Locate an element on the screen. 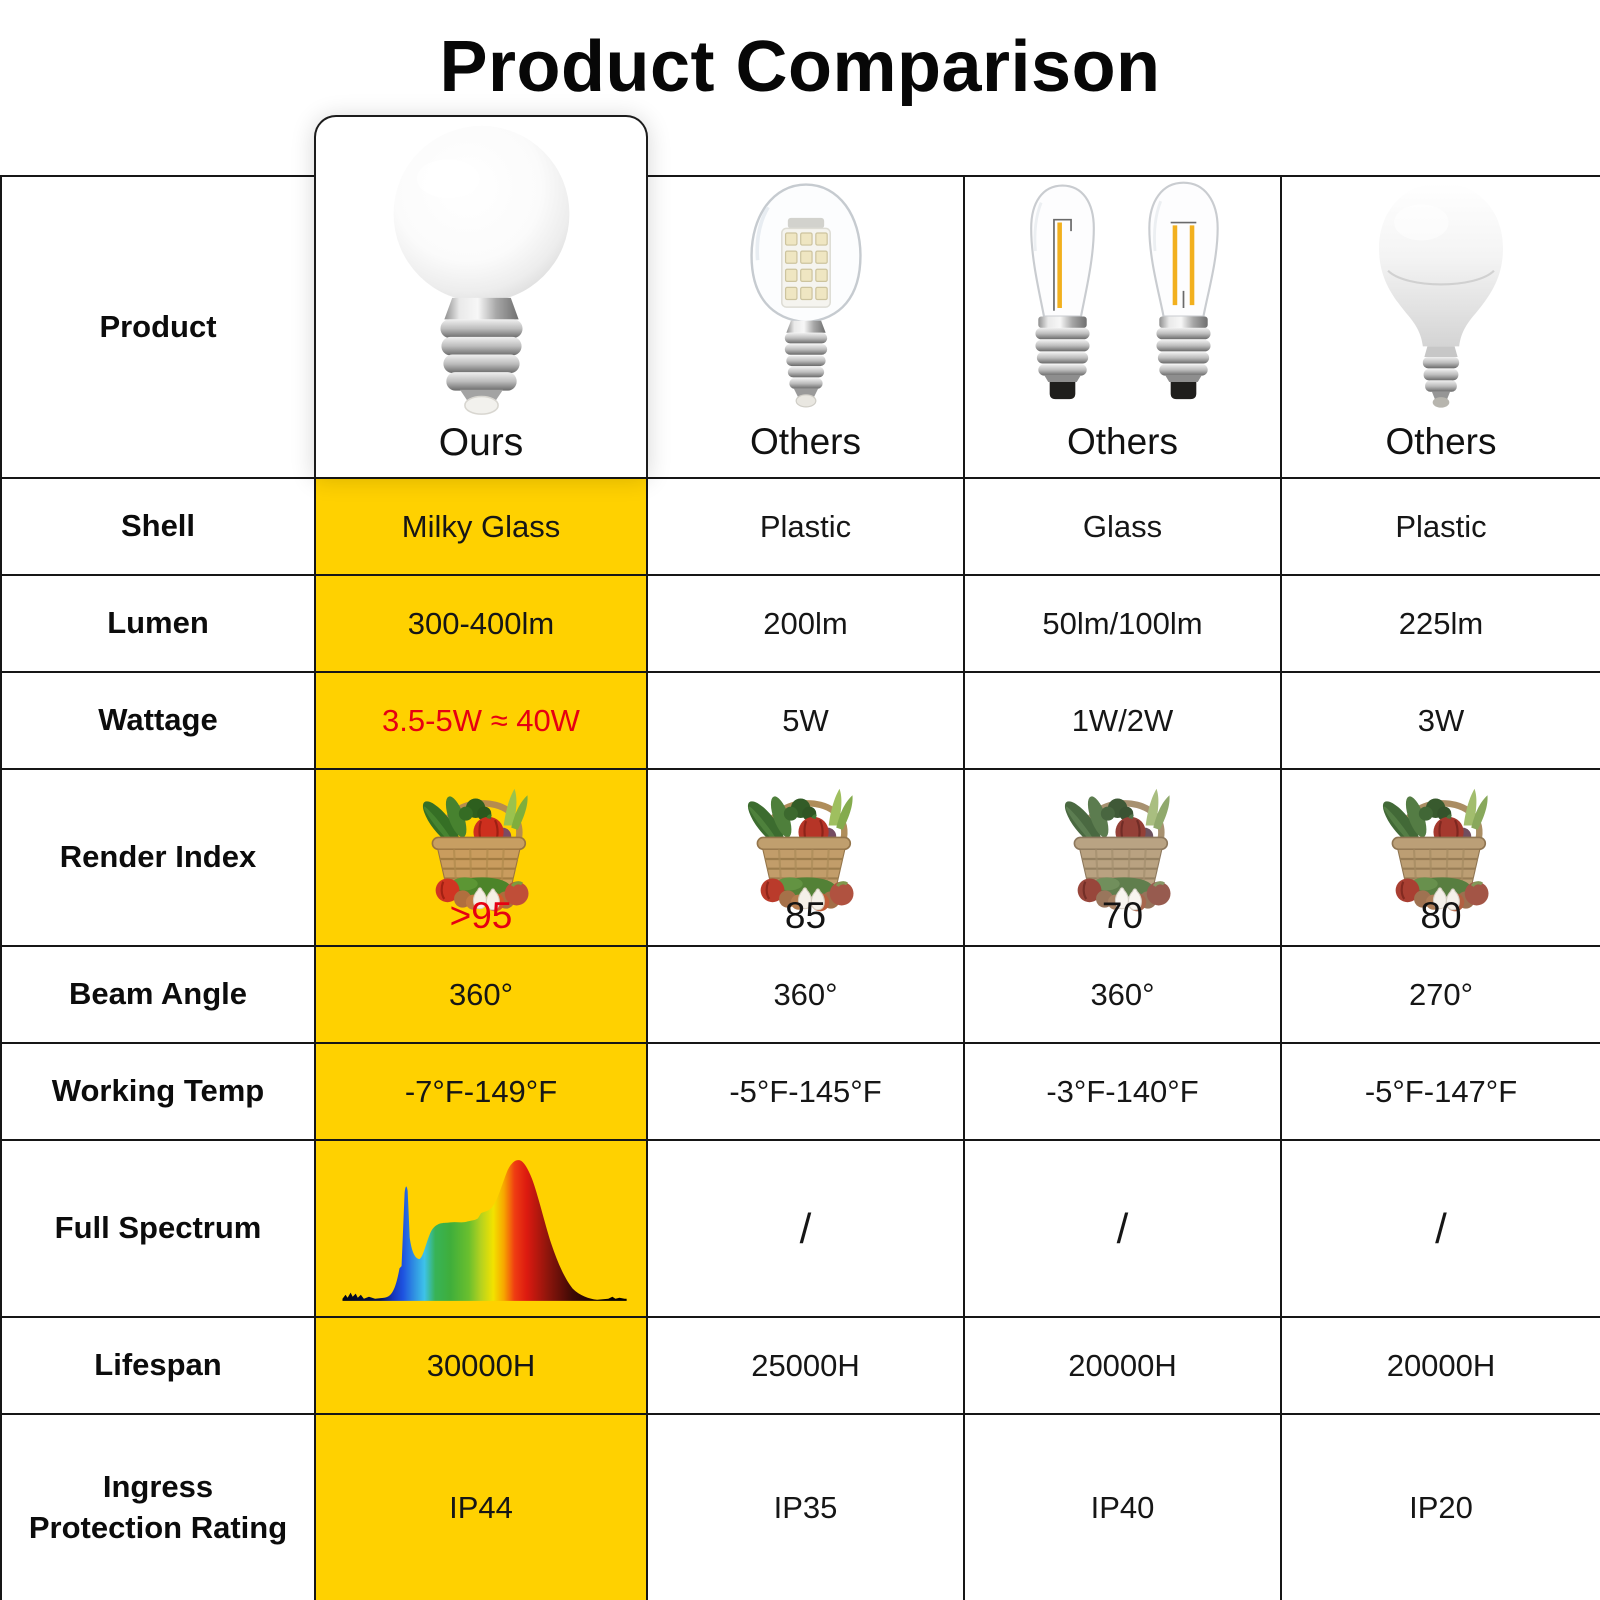 The width and height of the screenshot is (1600, 1600). cell-temp-others-3: -5°F-147°F is located at coordinates (1441, 1091).